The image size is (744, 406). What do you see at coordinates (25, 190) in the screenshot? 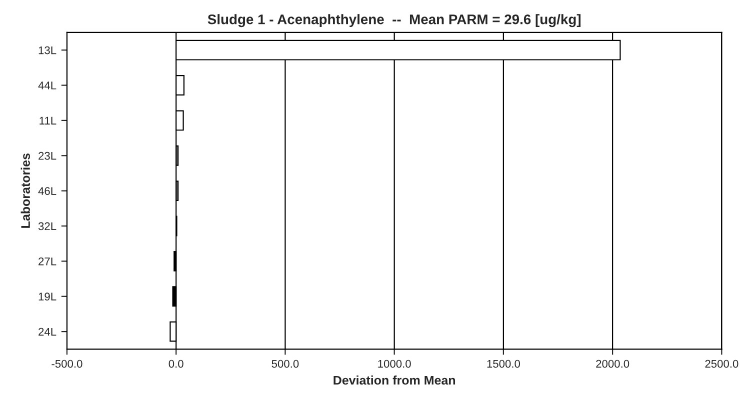
I see `y-axis-title: Laboratories` at bounding box center [25, 190].